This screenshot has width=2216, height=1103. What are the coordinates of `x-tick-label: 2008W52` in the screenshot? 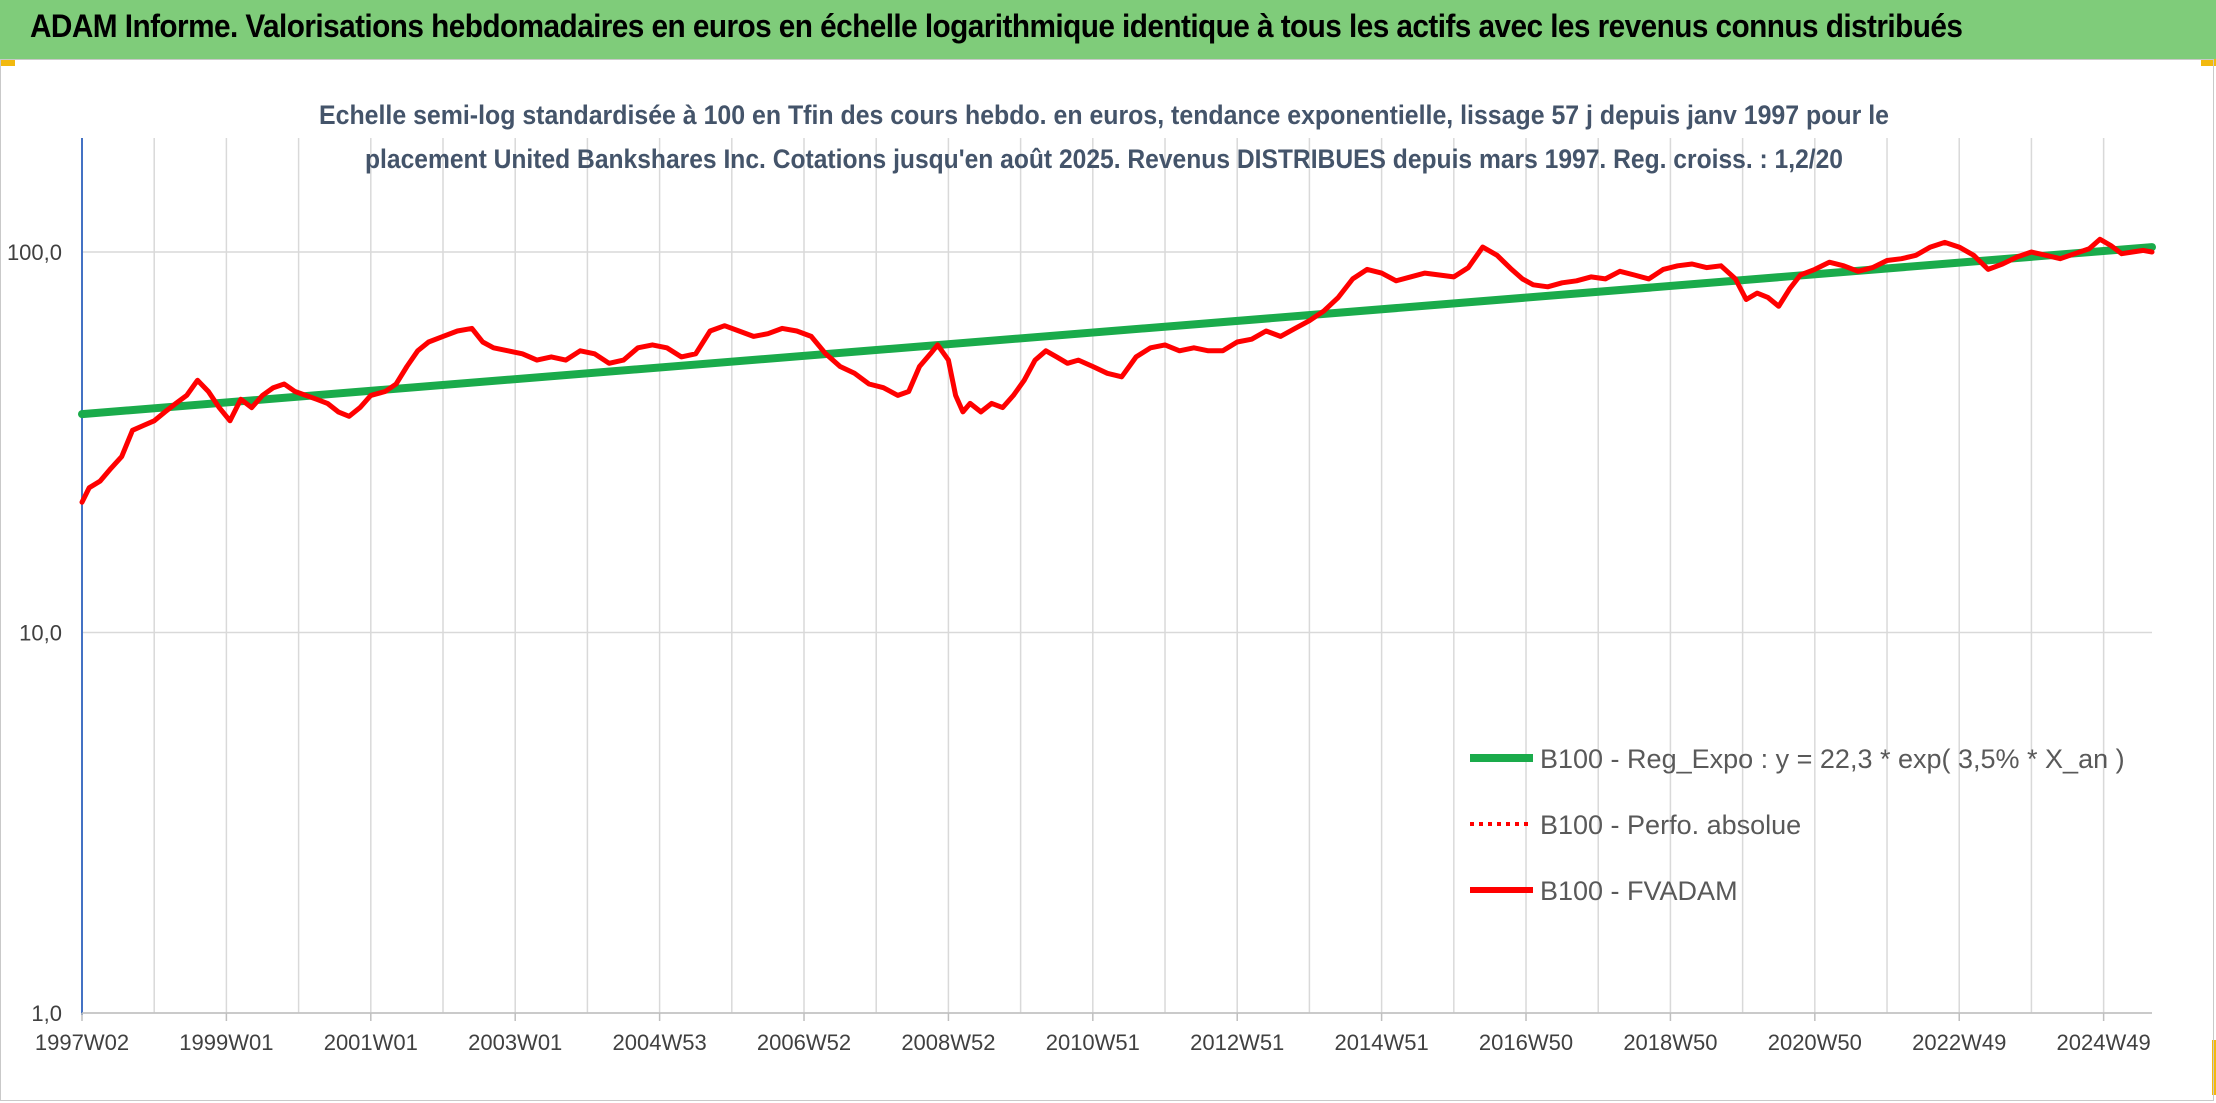 It's located at (948, 1042).